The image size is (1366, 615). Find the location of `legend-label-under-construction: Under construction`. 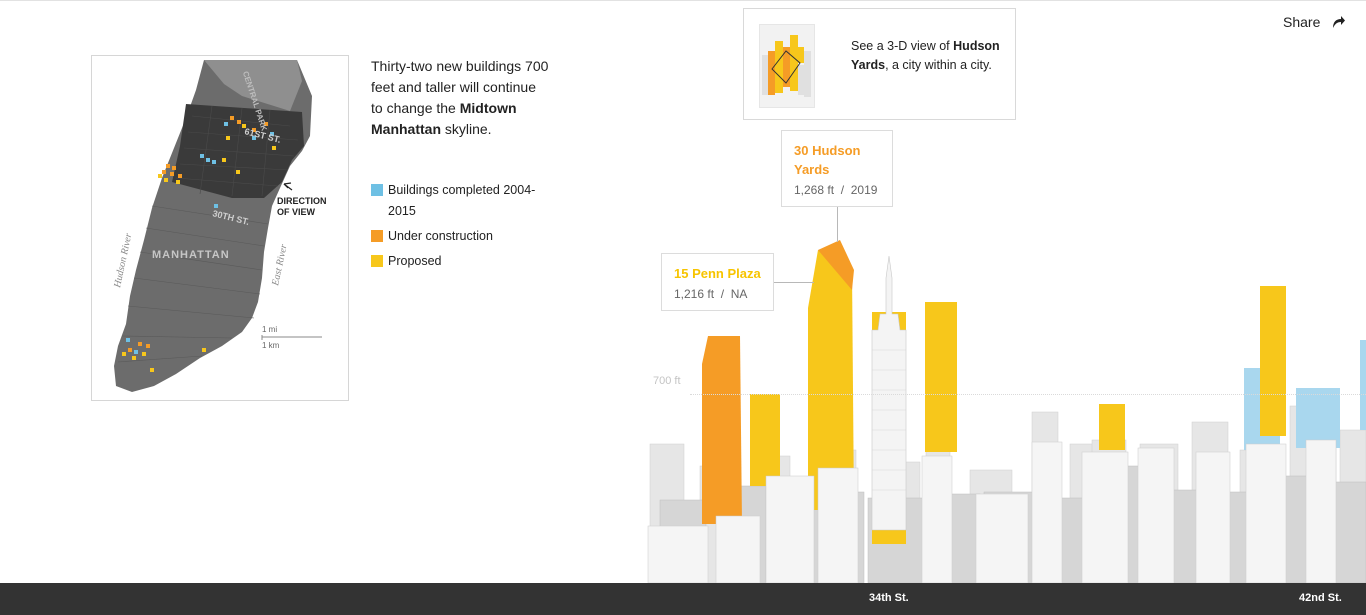

legend-label-under-construction: Under construction is located at coordinates (440, 236).